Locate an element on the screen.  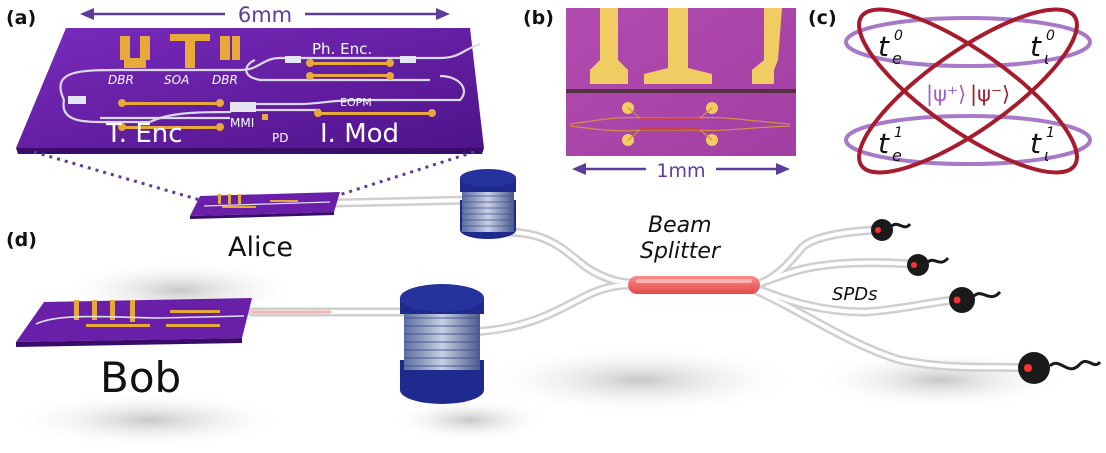
mmi-label: MMI is located at coordinates (242, 123).